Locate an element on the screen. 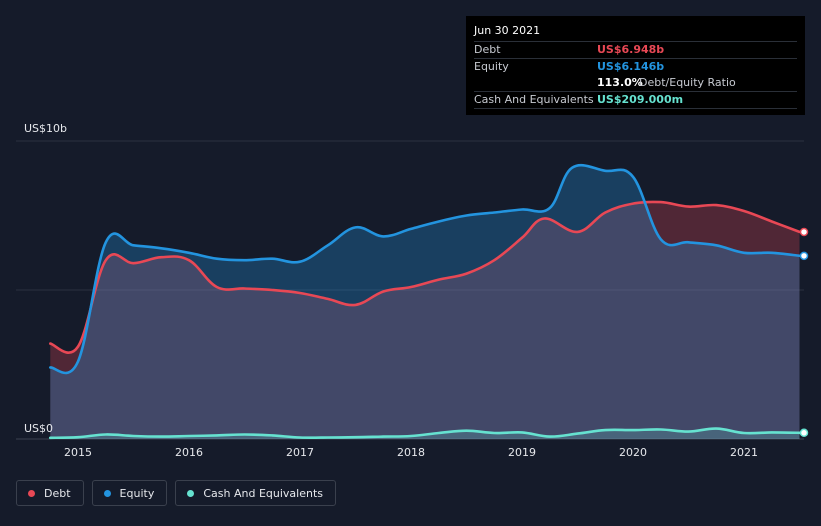 Image resolution: width=821 pixels, height=526 pixels. legend-debt-dot-icon is located at coordinates (31, 493).